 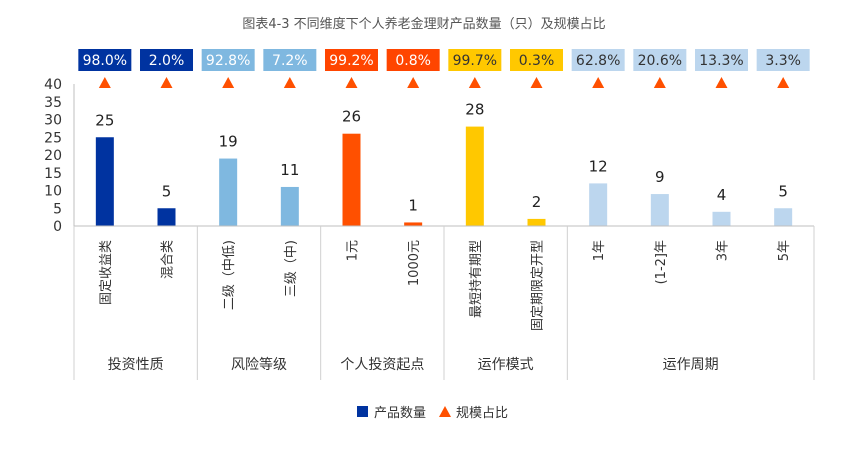 I want to click on group-label: 运作模式, so click(x=506, y=365).